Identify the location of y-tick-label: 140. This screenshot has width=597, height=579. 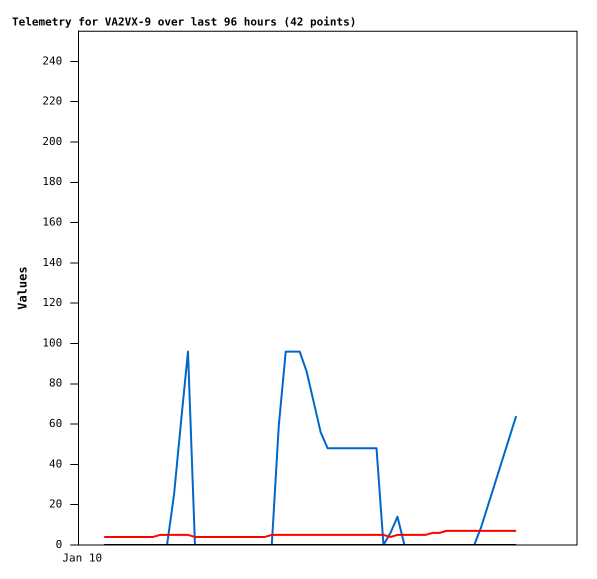
(52, 262).